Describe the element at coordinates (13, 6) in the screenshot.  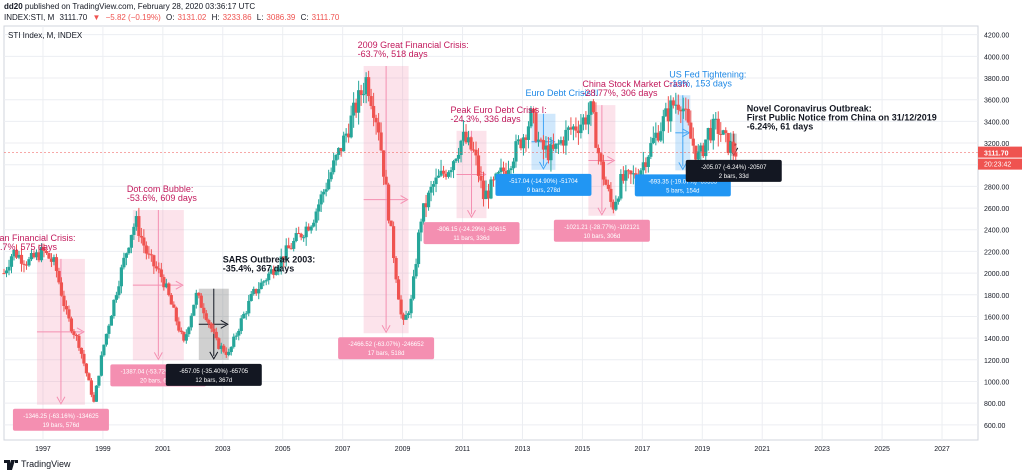
I see `author-name: dd20` at that location.